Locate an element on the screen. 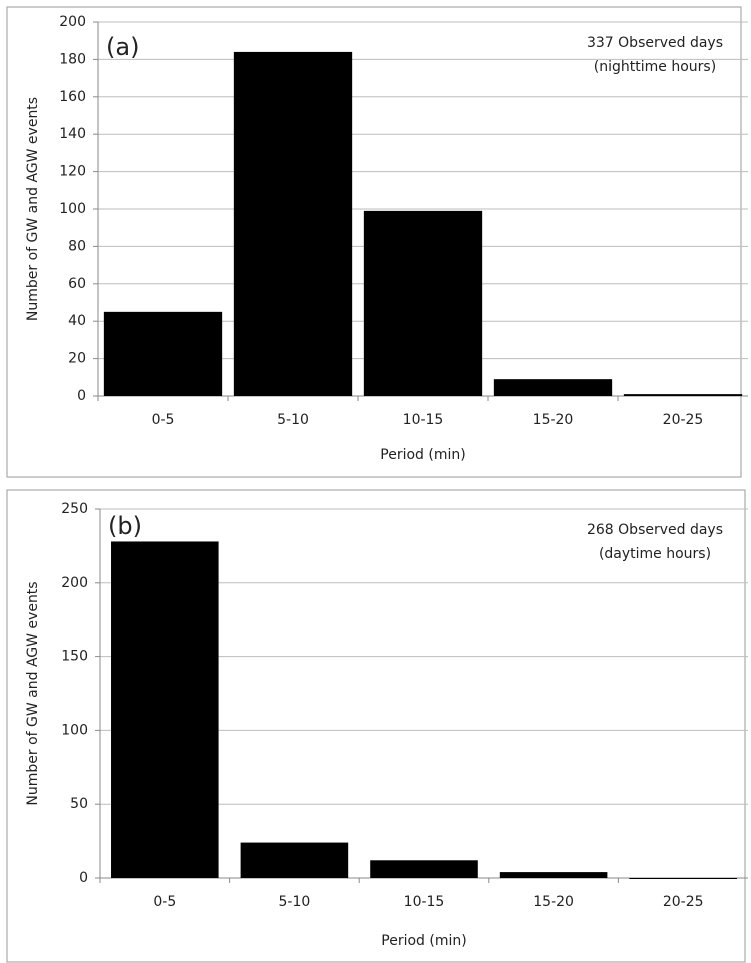  y-tick-label: 150 is located at coordinates (74, 657).